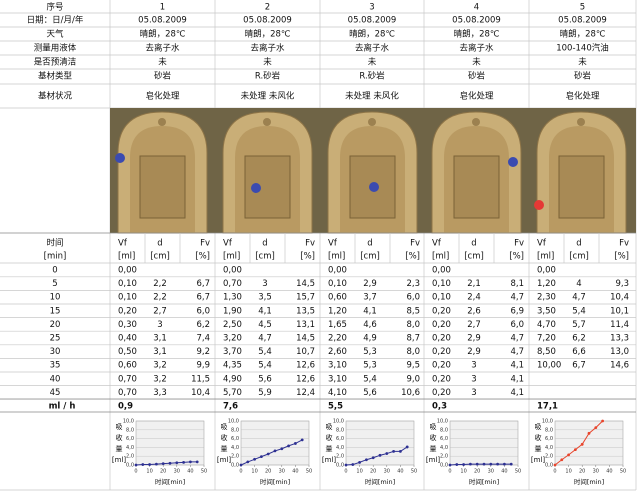 The height and width of the screenshot is (493, 637). What do you see at coordinates (55, 339) in the screenshot?
I see `time-value: 25` at bounding box center [55, 339].